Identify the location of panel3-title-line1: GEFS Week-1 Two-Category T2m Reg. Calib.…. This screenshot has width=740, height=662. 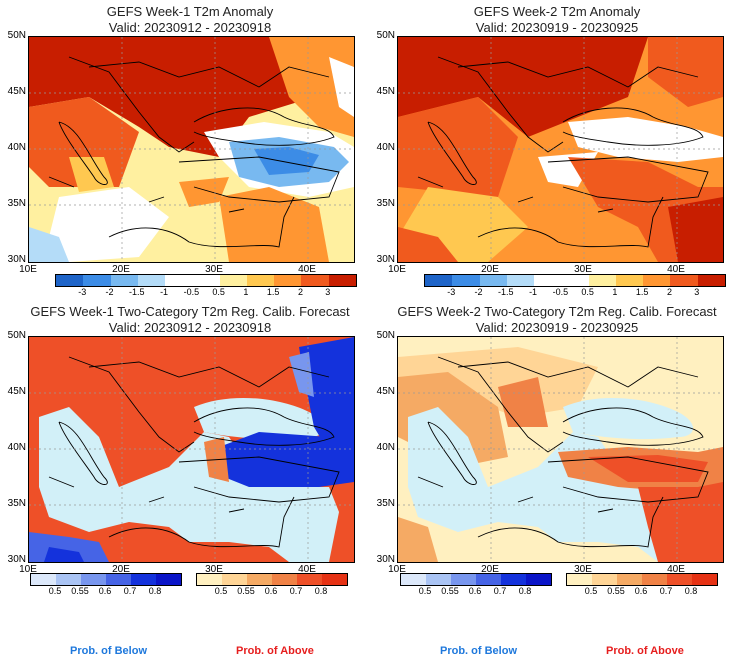
(190, 311).